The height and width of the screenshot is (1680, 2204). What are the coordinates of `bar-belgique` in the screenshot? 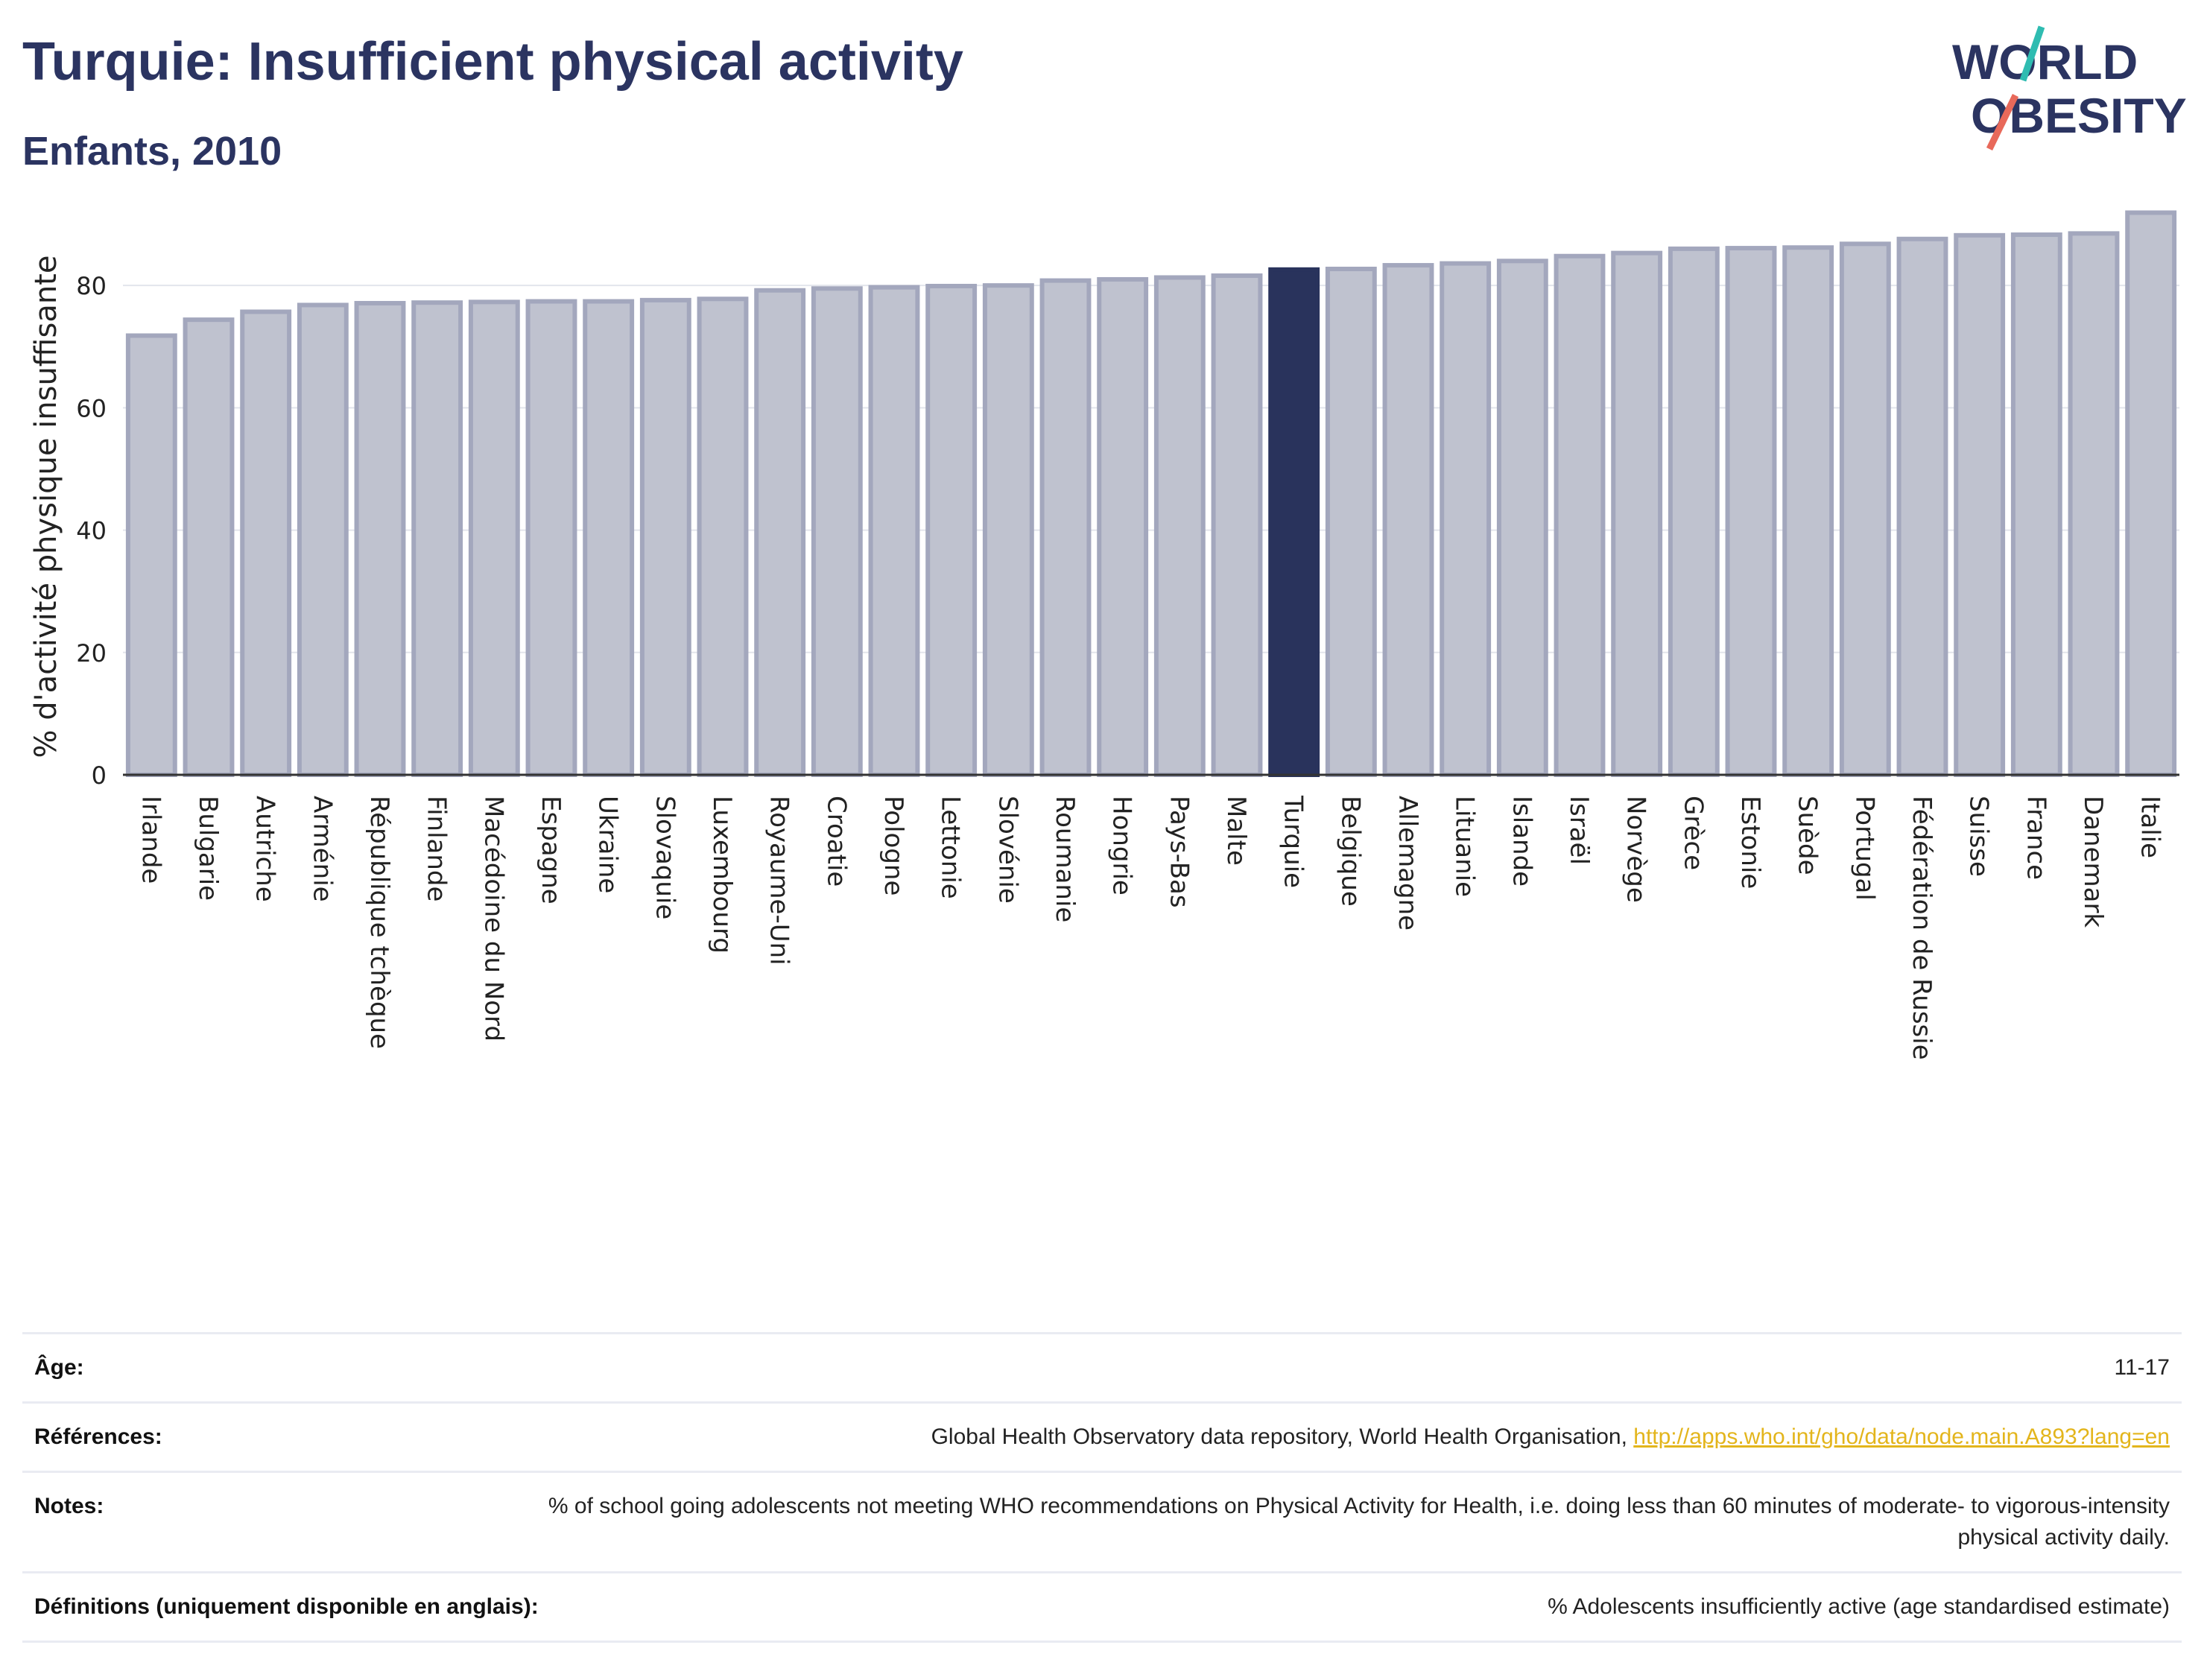 It's located at (1351, 521).